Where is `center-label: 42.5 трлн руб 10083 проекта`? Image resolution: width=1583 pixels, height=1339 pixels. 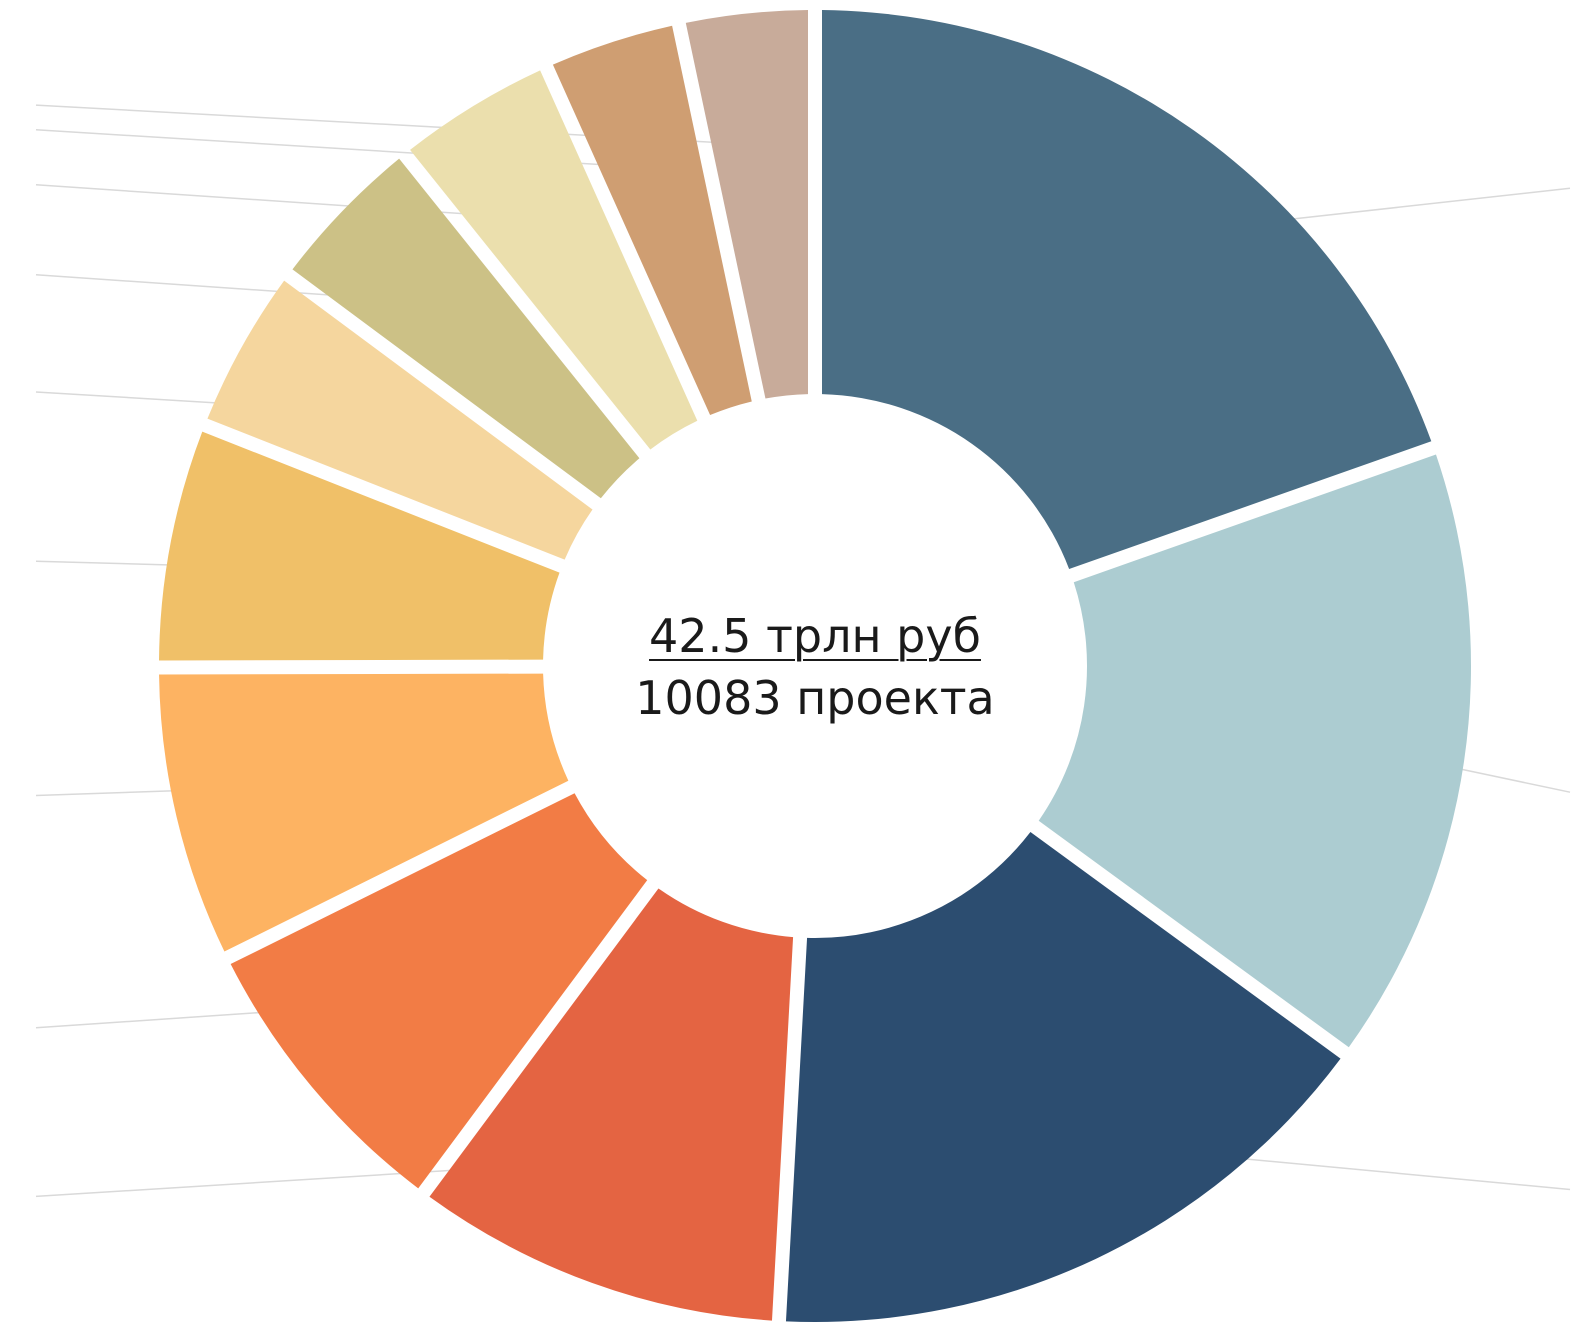
center-label: 42.5 трлн руб 10083 проекта is located at coordinates (815, 667).